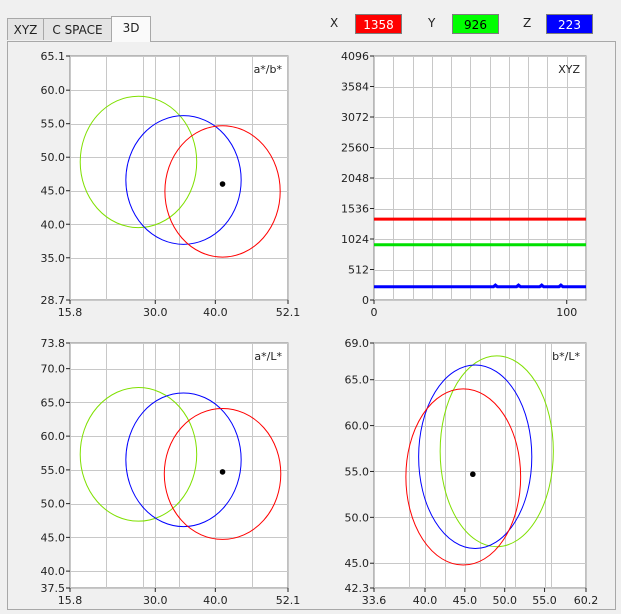 This screenshot has width=621, height=614. Describe the element at coordinates (566, 356) in the screenshot. I see `chart-title: b*/L*` at that location.